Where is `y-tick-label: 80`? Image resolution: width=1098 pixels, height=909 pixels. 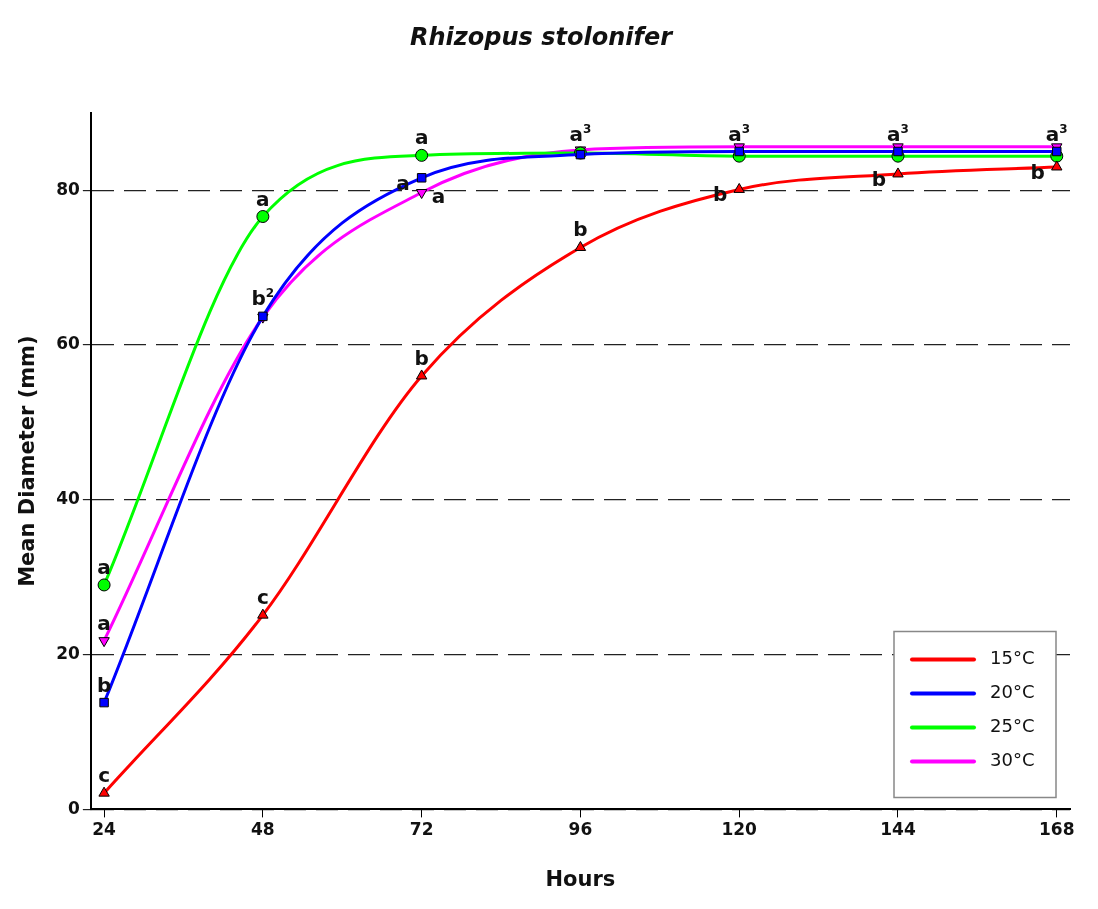 y-tick-label: 80 is located at coordinates (68, 188).